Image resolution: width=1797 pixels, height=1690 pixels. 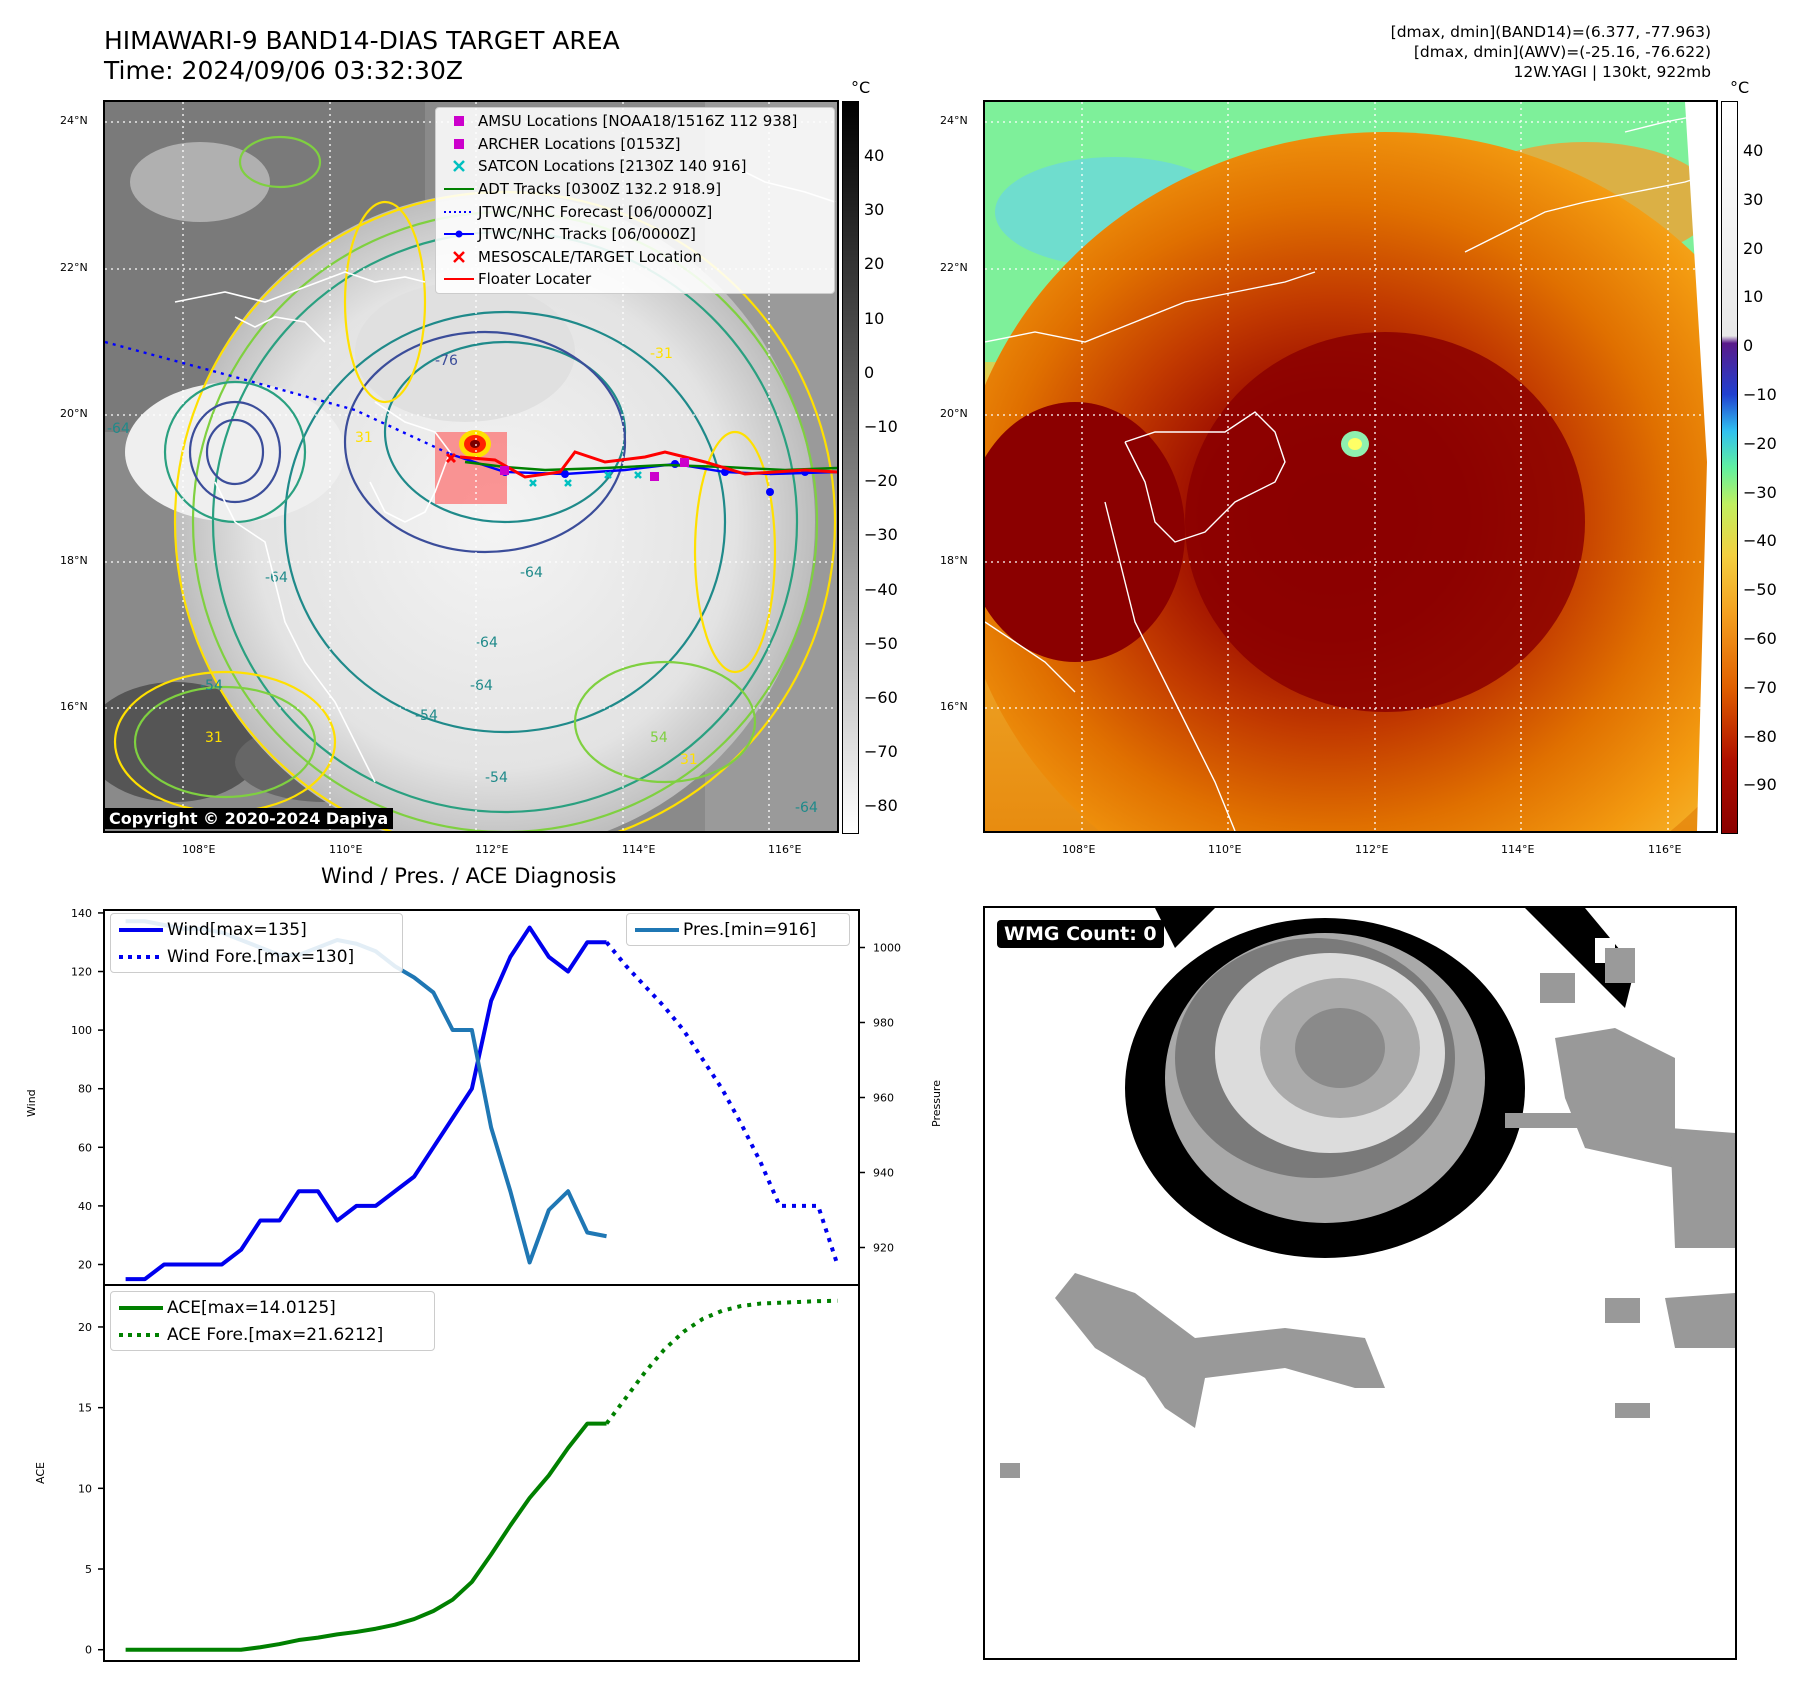 What do you see at coordinates (85, 1206) in the screenshot?
I see `y-tick-label: 40` at bounding box center [85, 1206].